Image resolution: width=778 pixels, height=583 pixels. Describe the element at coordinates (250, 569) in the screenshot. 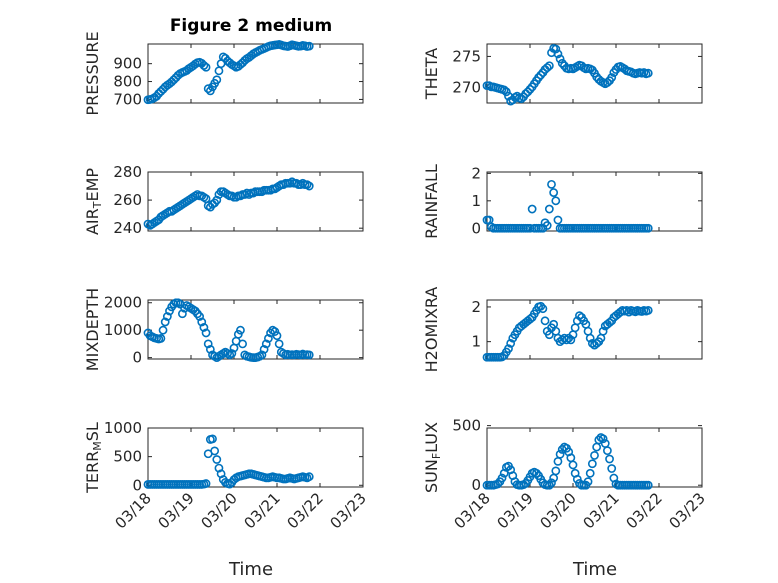

I see `x-axis-label-left: Time` at that location.